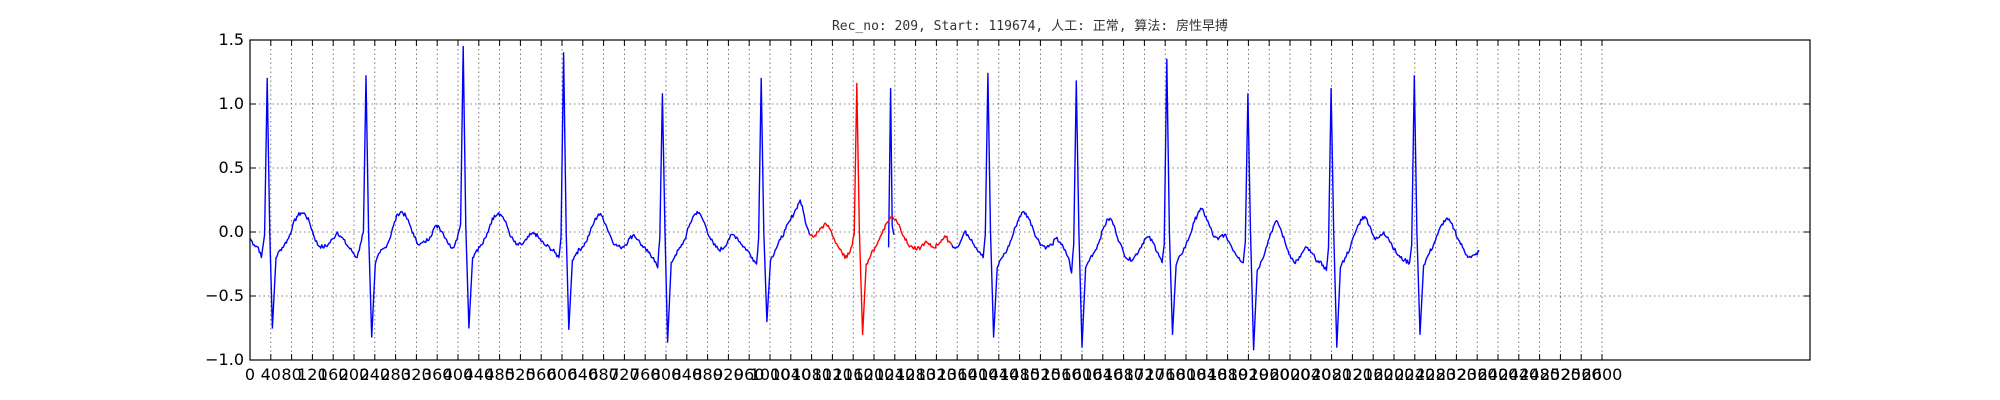 This screenshot has height=400, width=2000. Describe the element at coordinates (1539, 374) in the screenshot. I see `x-tick-label: 2480` at that location.